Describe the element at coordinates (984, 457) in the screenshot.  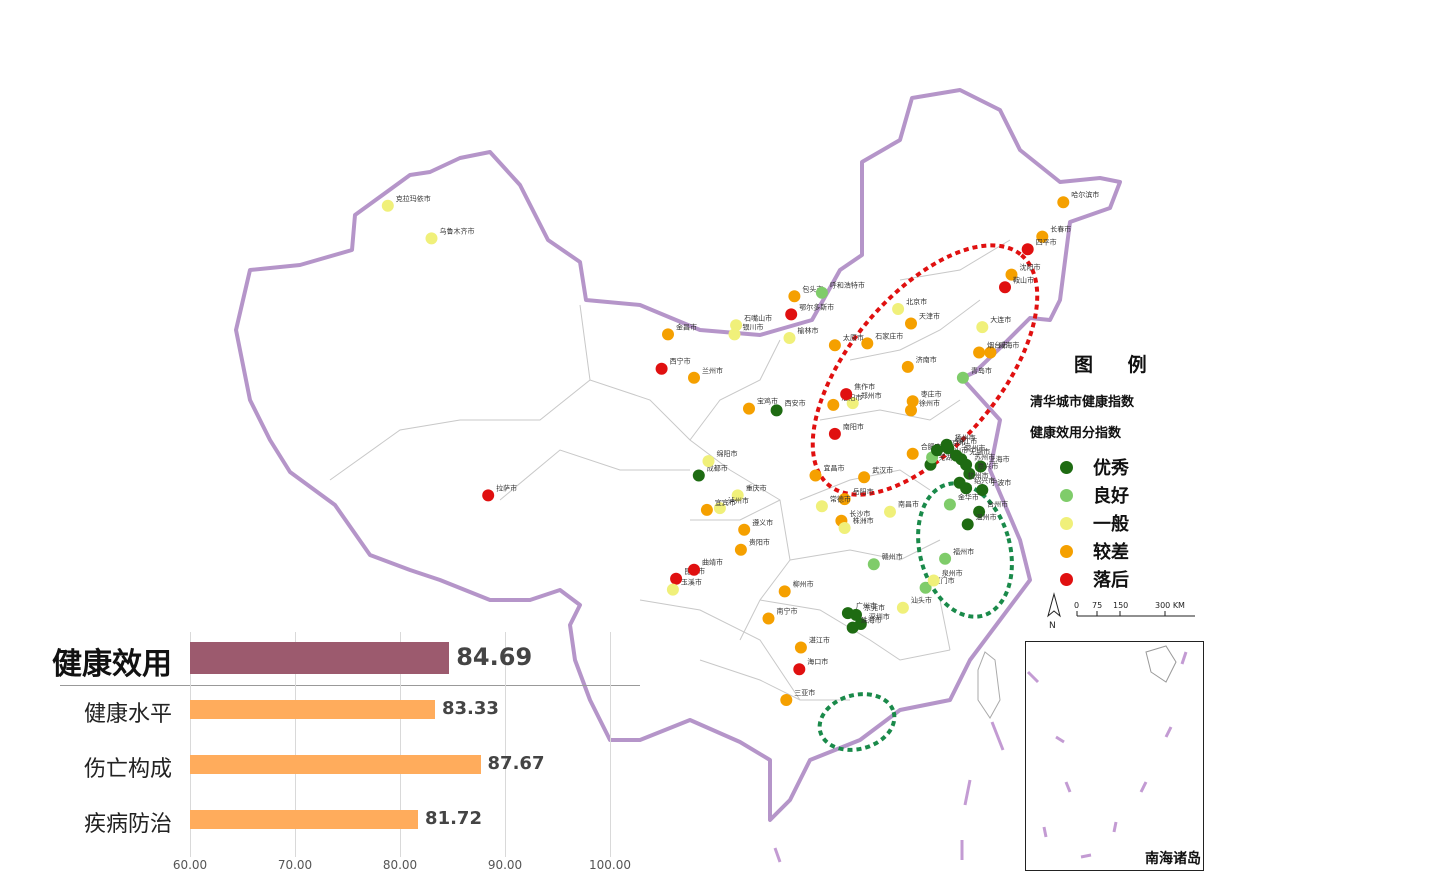
I see `city-label: 苏州市` at that location.